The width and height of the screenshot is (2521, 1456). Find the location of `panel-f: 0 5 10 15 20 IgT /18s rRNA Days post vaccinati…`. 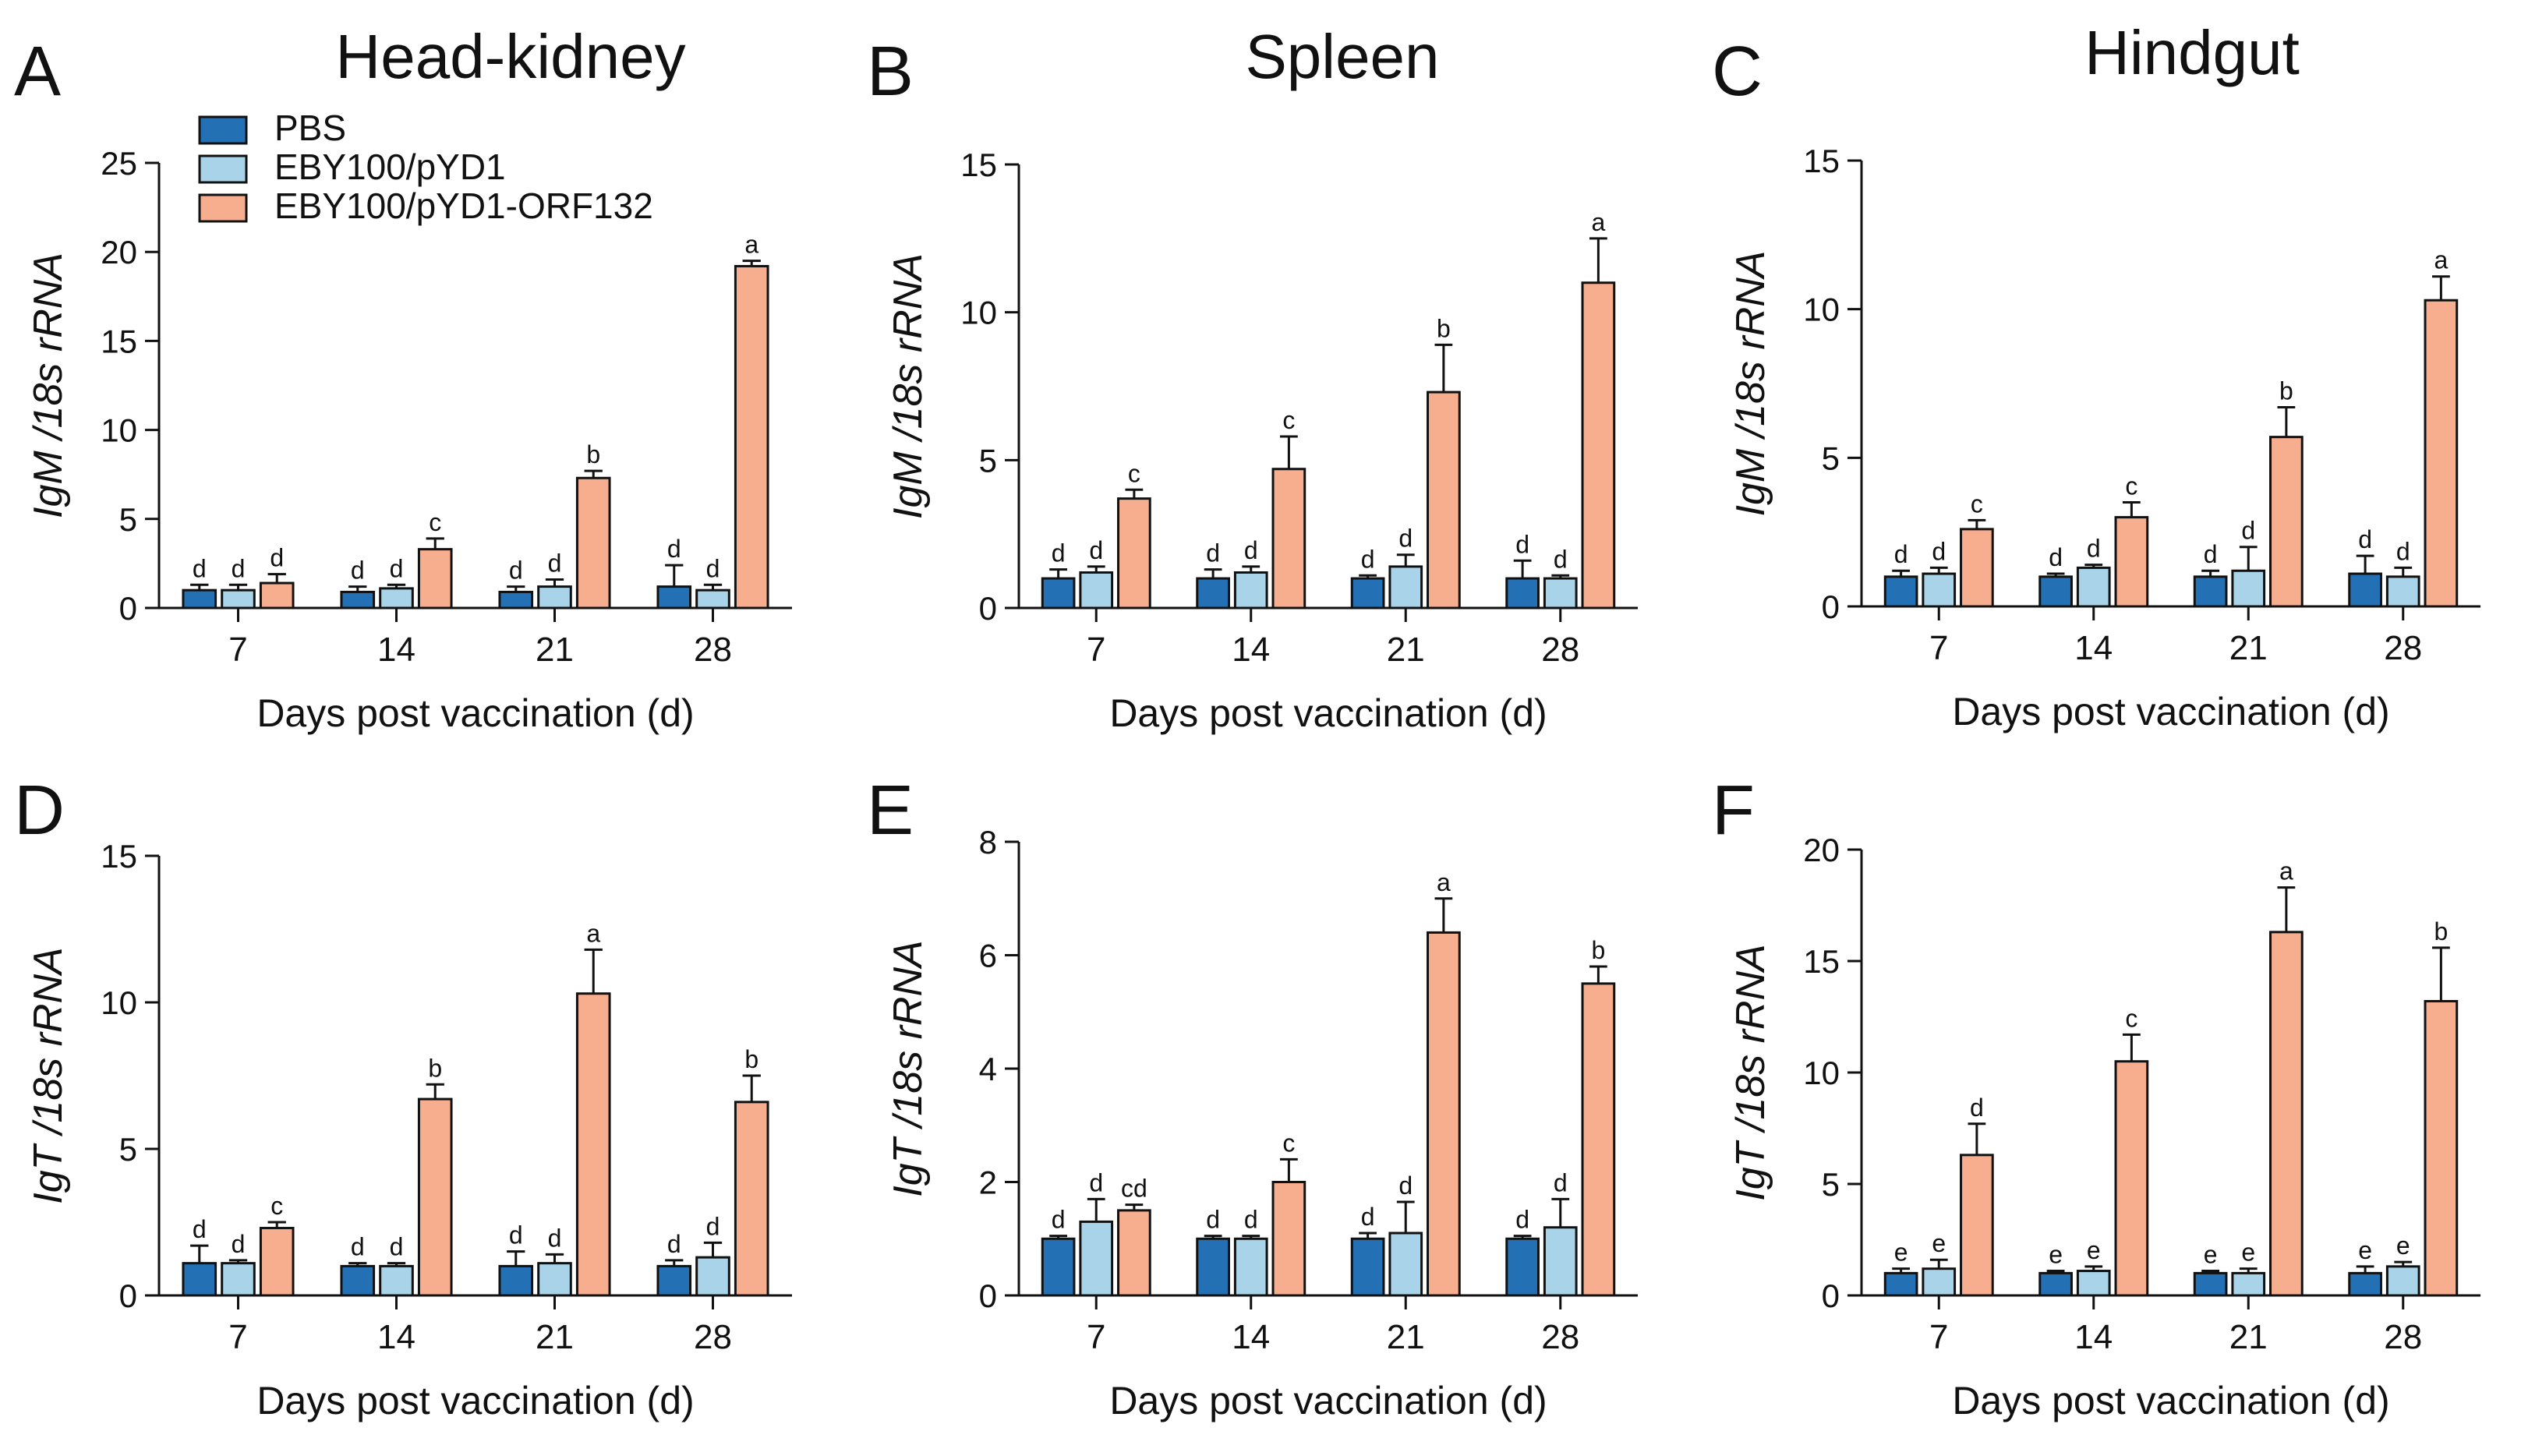

panel-f: 0 5 10 15 20 IgT /18s rRNA Days post vaccinati… is located at coordinates (2104, 1127).